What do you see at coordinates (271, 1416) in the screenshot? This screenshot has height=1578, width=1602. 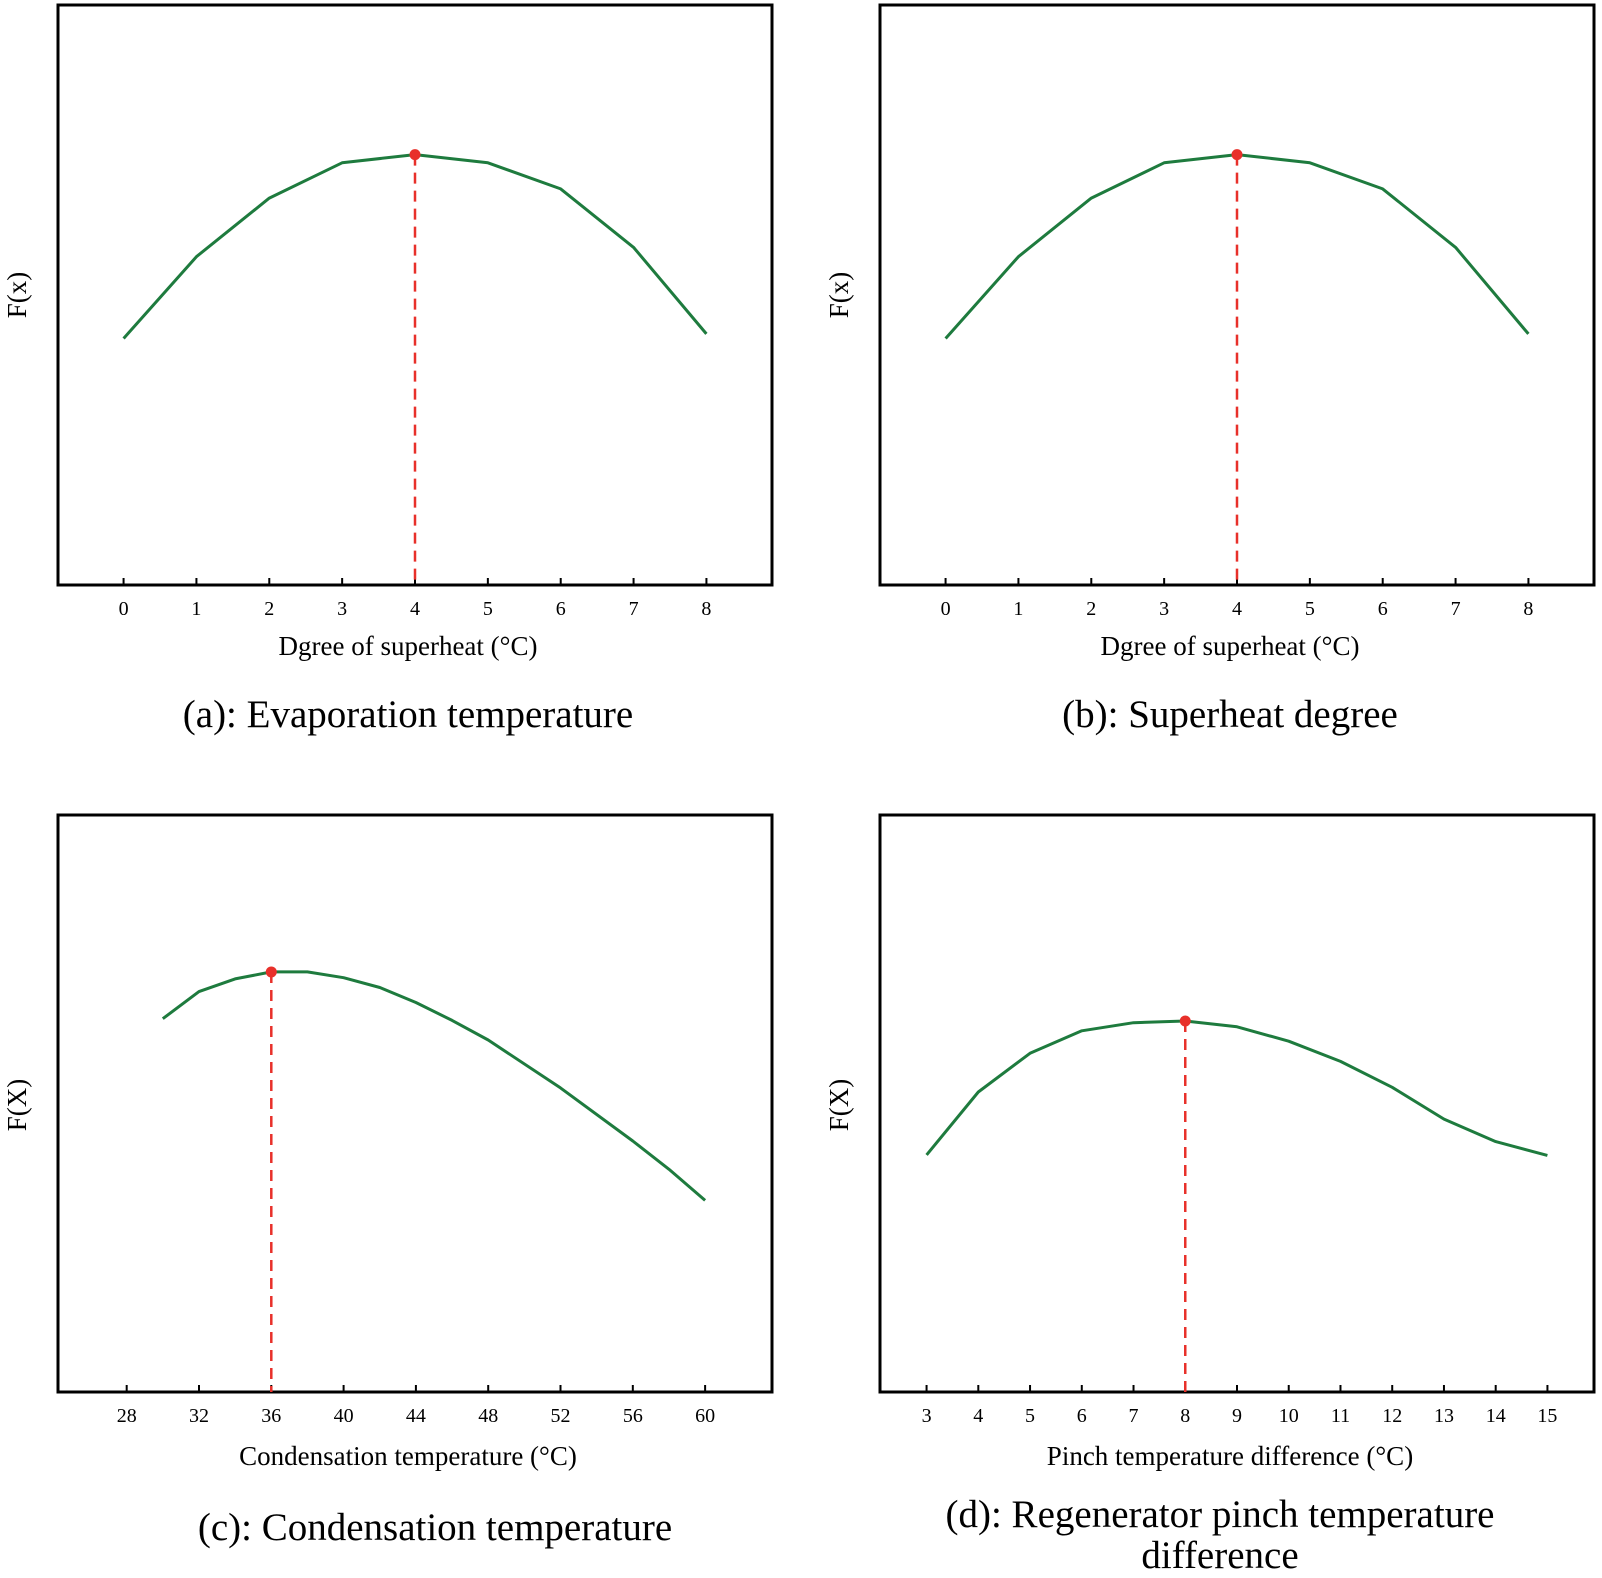 I see `x-tick-label: 36` at bounding box center [271, 1416].